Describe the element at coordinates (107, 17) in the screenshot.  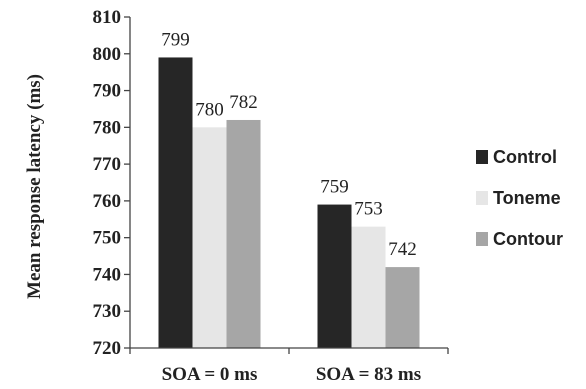
I see `y-tick-label: 810` at that location.